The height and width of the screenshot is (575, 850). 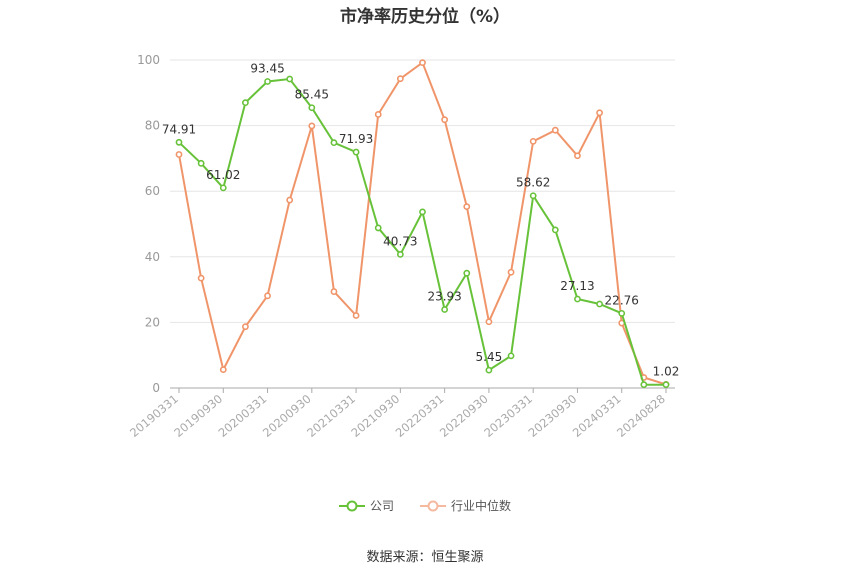 What do you see at coordinates (287, 416) in the screenshot?
I see `x-tick-label: 20200930` at bounding box center [287, 416].